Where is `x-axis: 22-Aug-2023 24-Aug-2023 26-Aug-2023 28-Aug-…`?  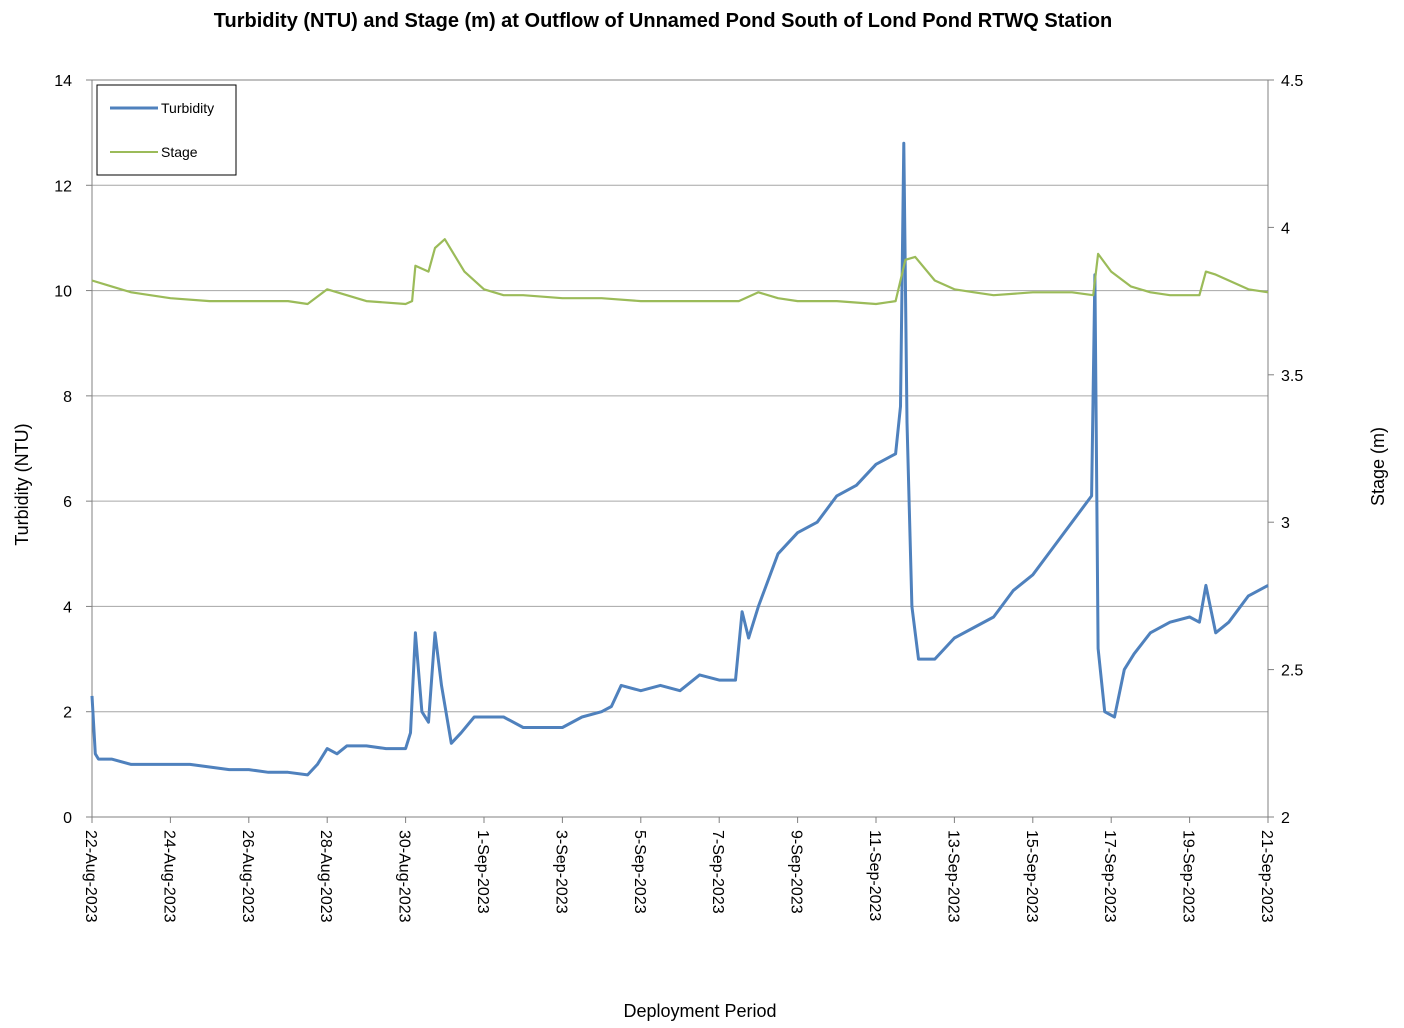
x-axis: 22-Aug-2023 24-Aug-2023 26-Aug-2023 28-Aug-… is located at coordinates (678, 870).